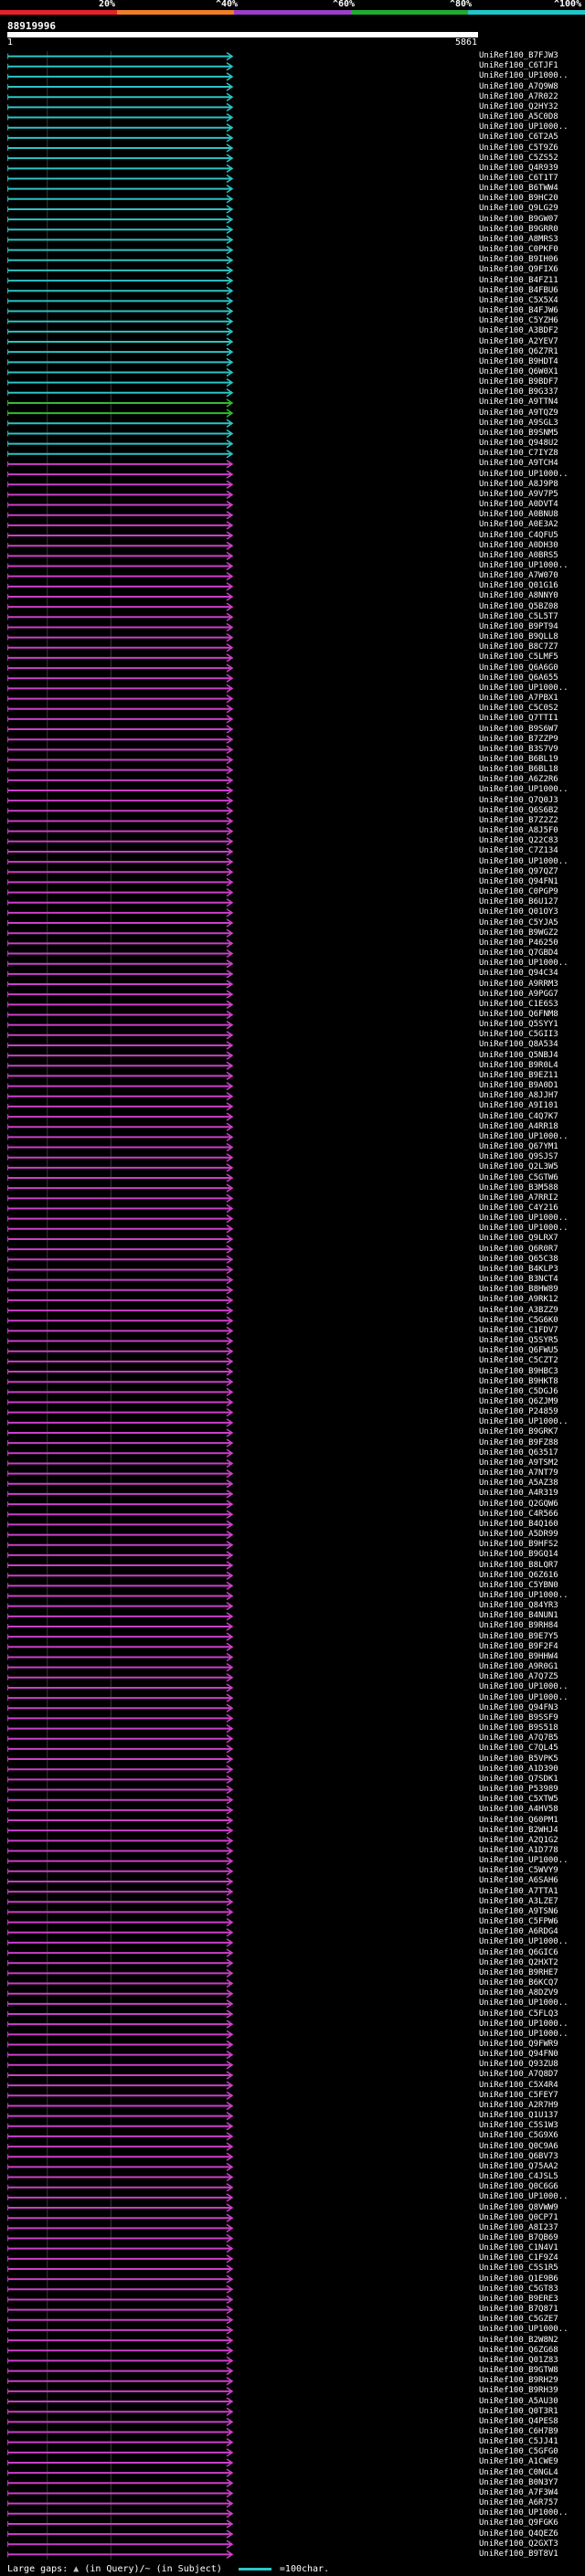 Image resolution: width=585 pixels, height=2576 pixels. Describe the element at coordinates (518, 2095) in the screenshot. I see `hit-label: UniRef100_C5FEY7` at that location.